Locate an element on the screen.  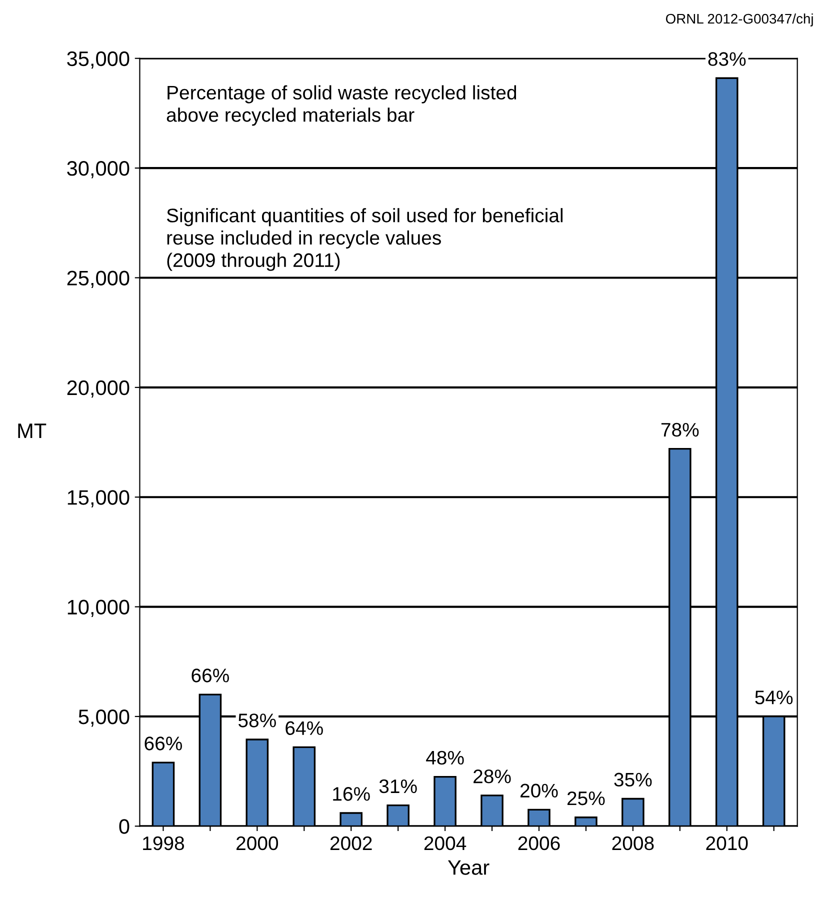
text: ORNL 2012-G00347/chj is located at coordinates (739, 19).